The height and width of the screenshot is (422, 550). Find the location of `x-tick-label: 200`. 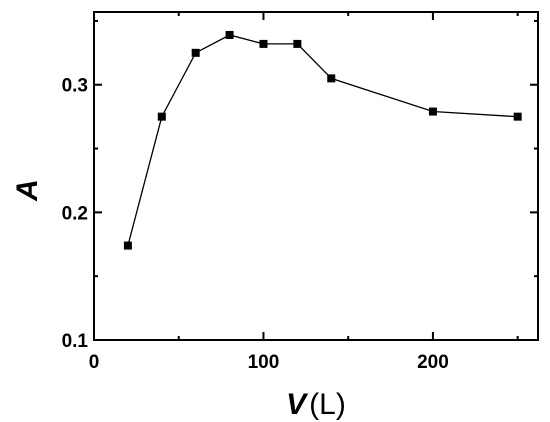

x-tick-label: 200 is located at coordinates (433, 362).